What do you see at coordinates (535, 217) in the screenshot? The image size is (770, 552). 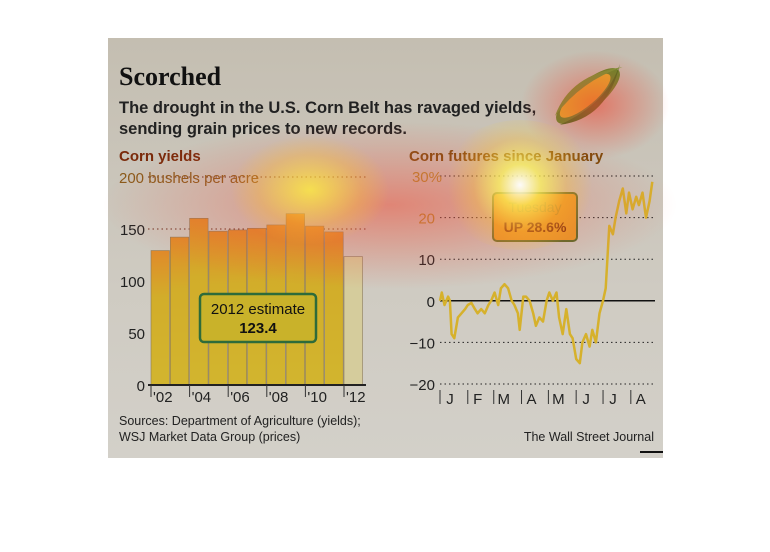 I see `tuesday-annotation: Tuesday UP 28.6%` at bounding box center [535, 217].